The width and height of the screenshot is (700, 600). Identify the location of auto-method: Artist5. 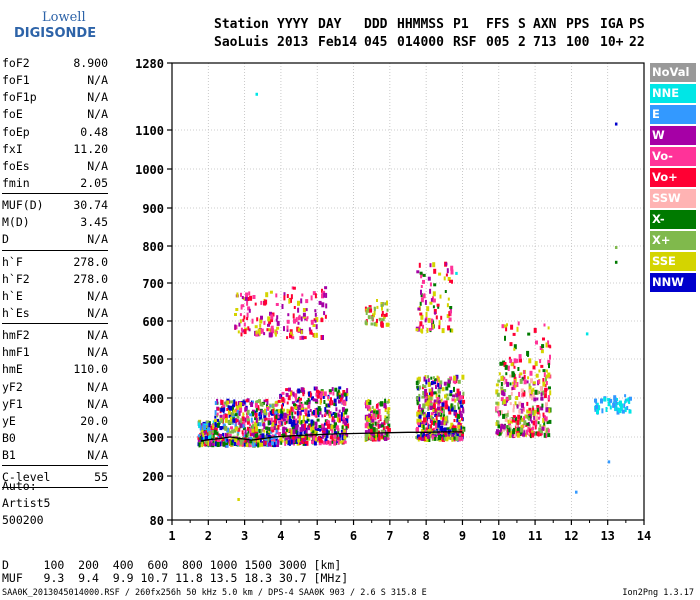
(26, 503).